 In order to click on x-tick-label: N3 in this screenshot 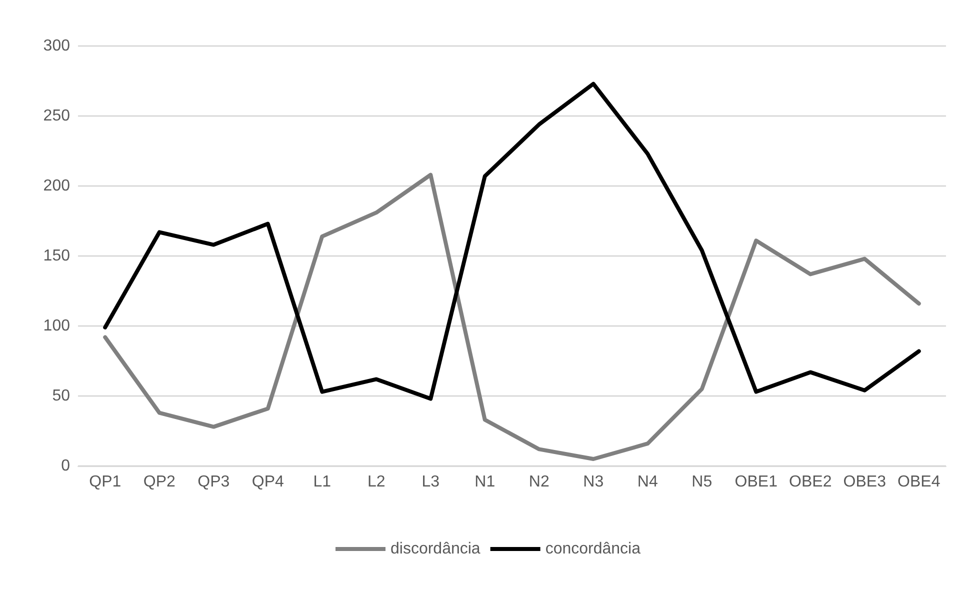, I will do `click(593, 482)`.